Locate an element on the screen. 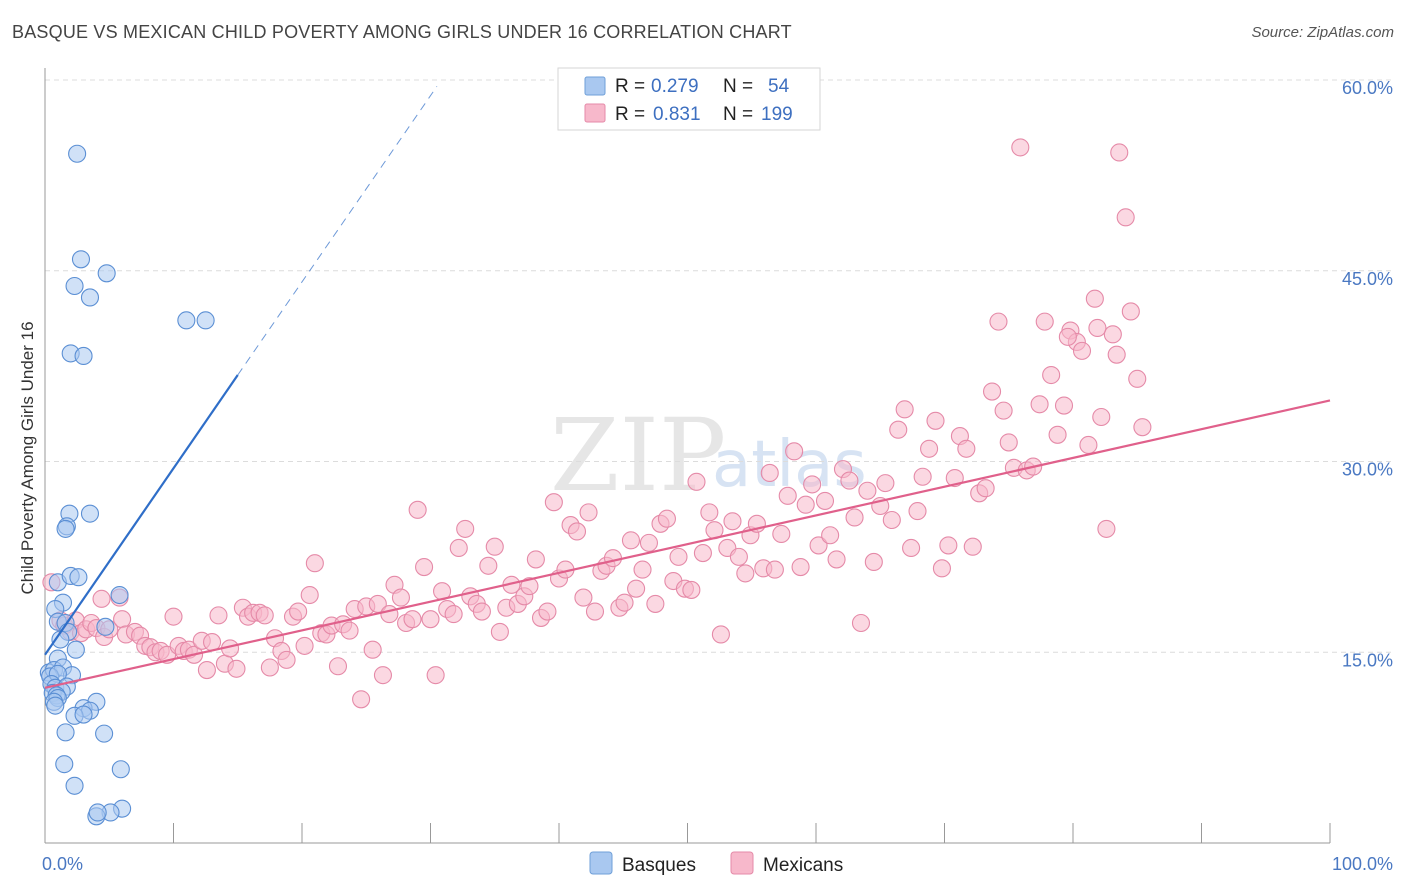  chart-source: Source: ZipAtlas.com is located at coordinates (1322, 32).